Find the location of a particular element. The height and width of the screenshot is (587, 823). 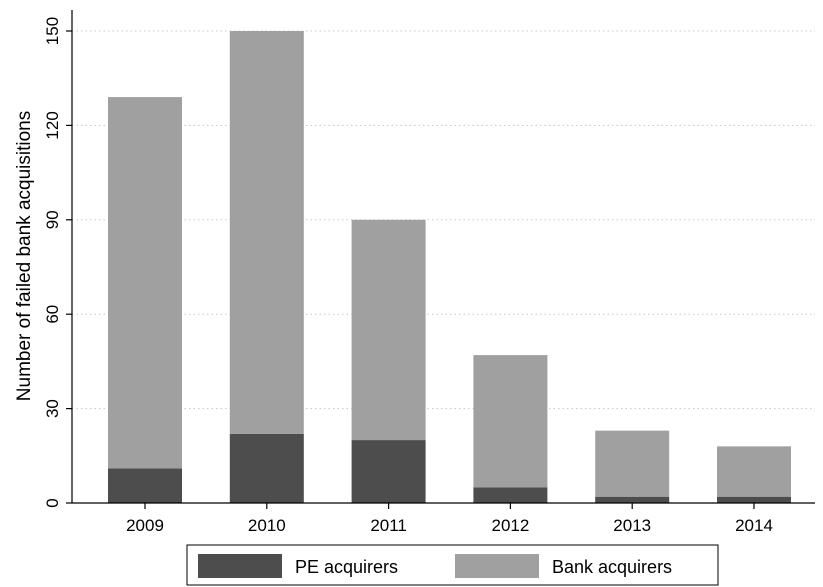

x-tick-label-2012: 2012 is located at coordinates (510, 525).